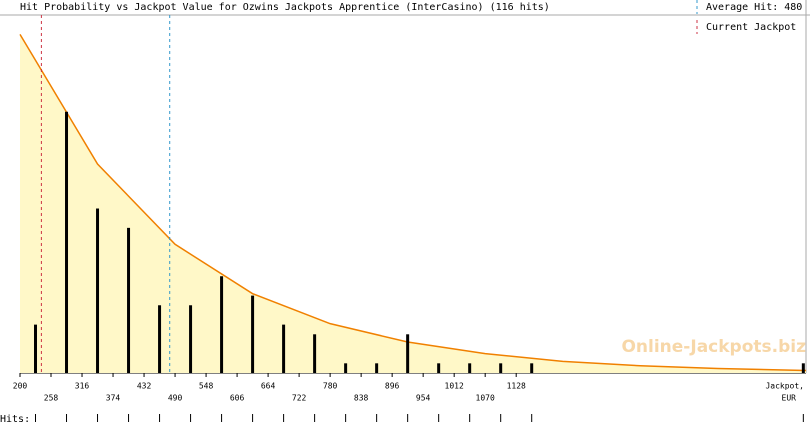 This screenshot has height=425, width=810. What do you see at coordinates (751, 27) in the screenshot?
I see `legend-label: Current Jackpot` at bounding box center [751, 27].